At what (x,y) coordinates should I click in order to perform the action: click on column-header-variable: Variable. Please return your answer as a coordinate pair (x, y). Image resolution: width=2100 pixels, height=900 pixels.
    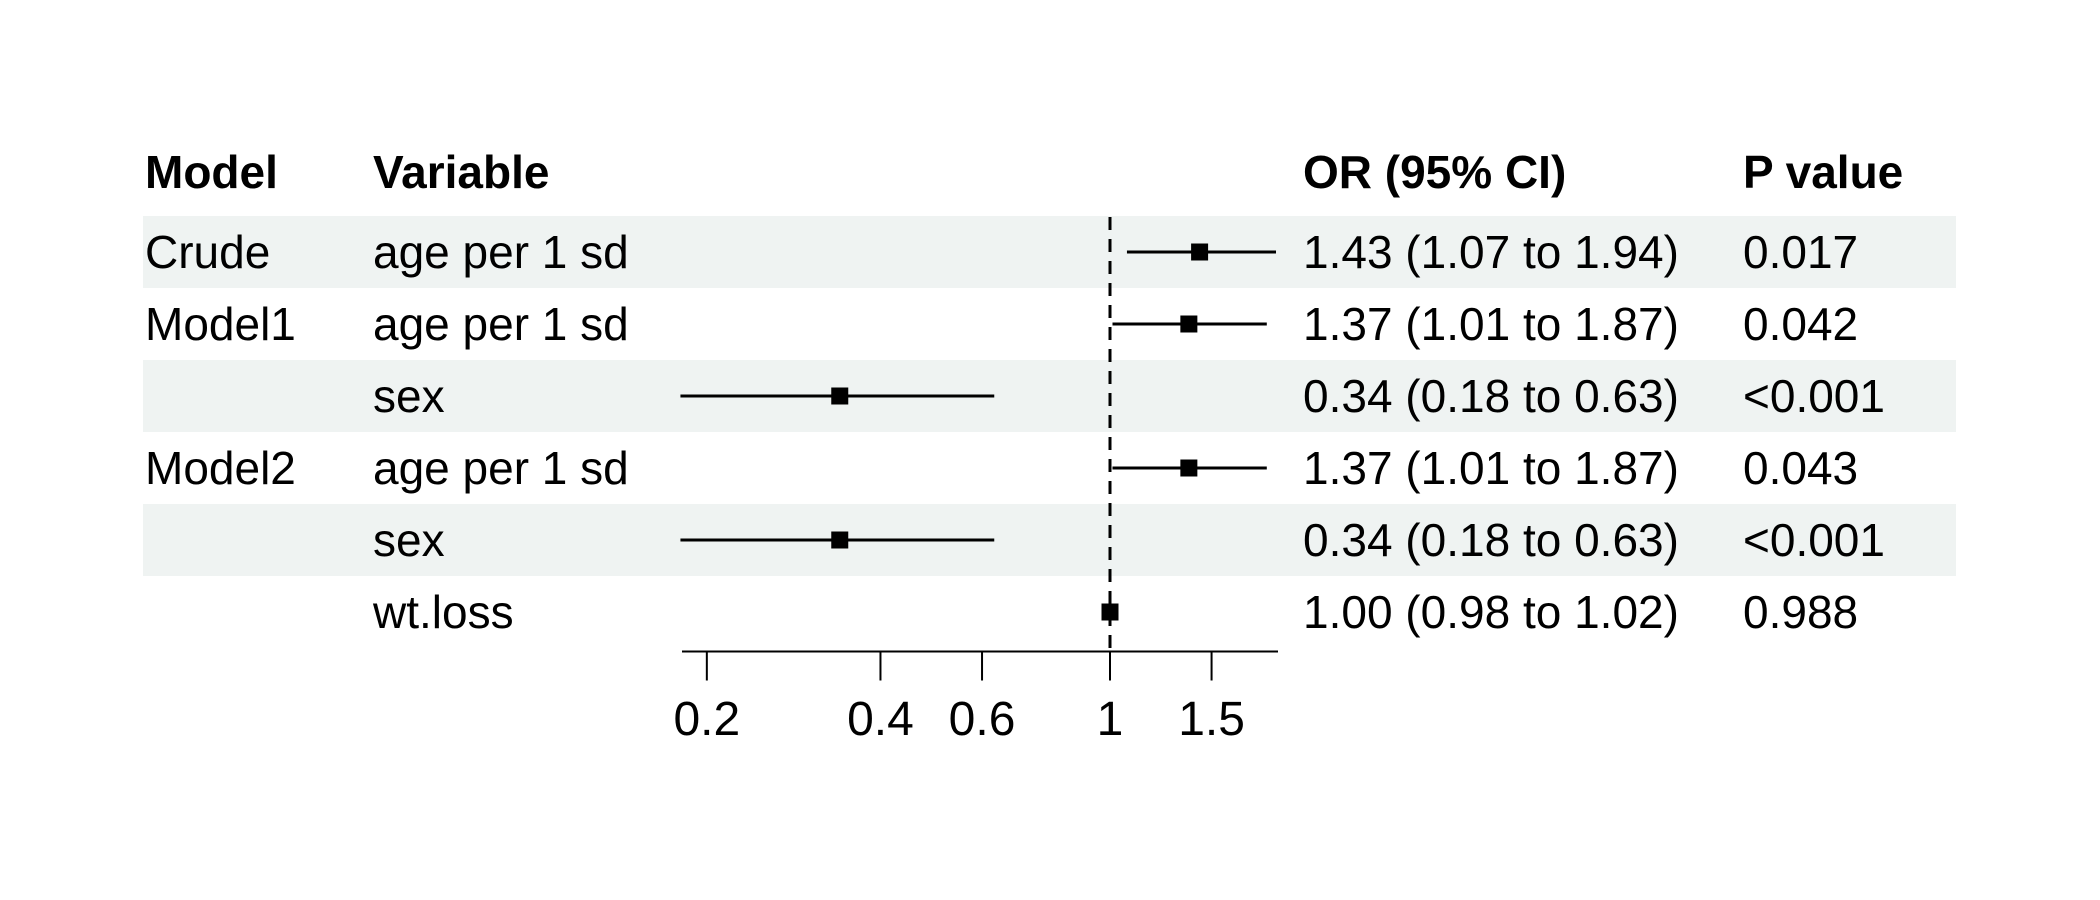
    Looking at the image, I should click on (461, 172).